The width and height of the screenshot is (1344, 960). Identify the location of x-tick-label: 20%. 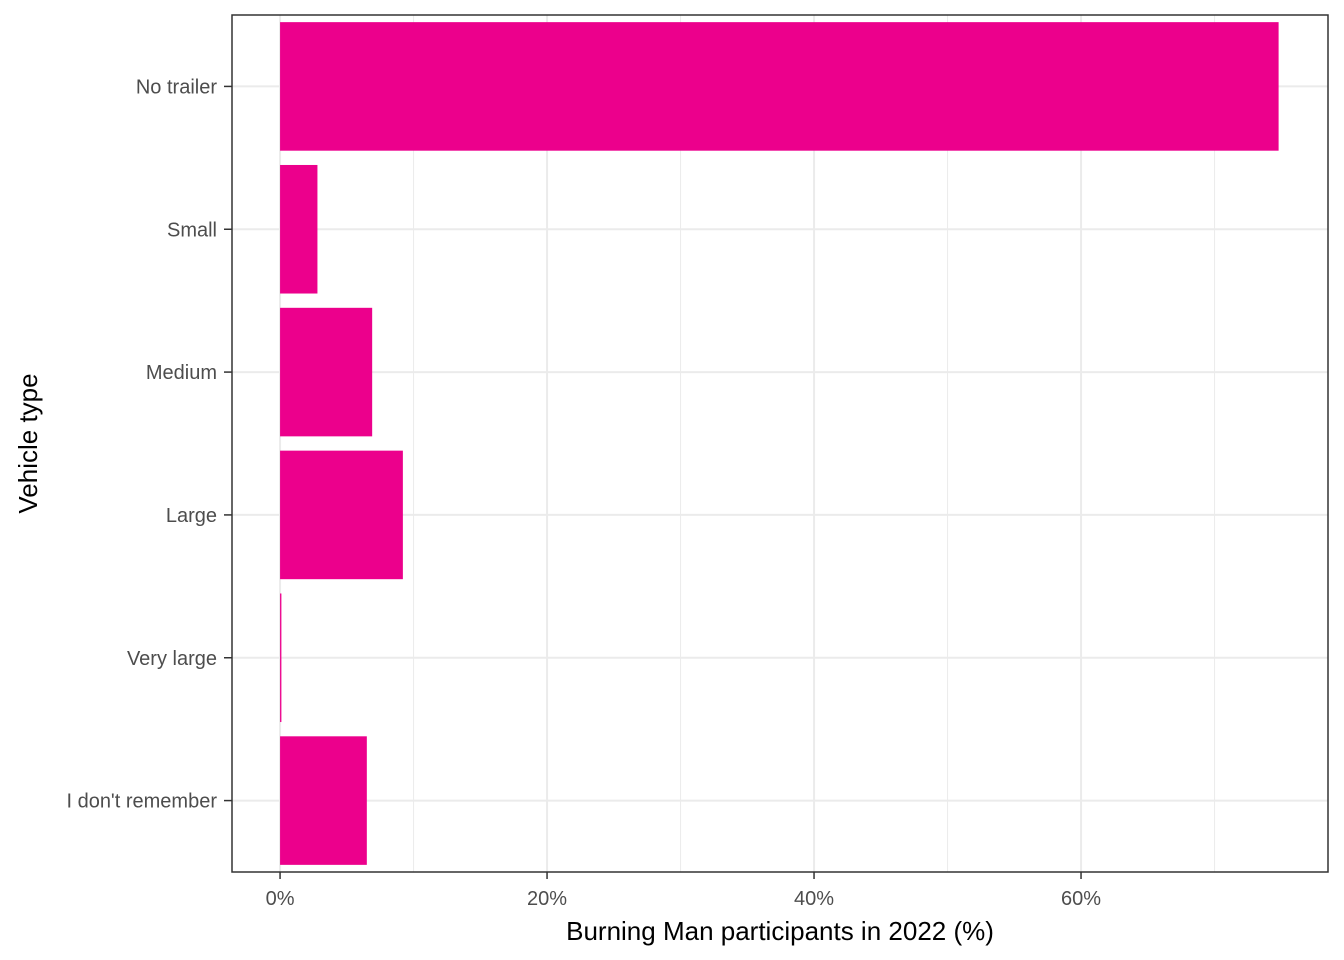
(547, 899).